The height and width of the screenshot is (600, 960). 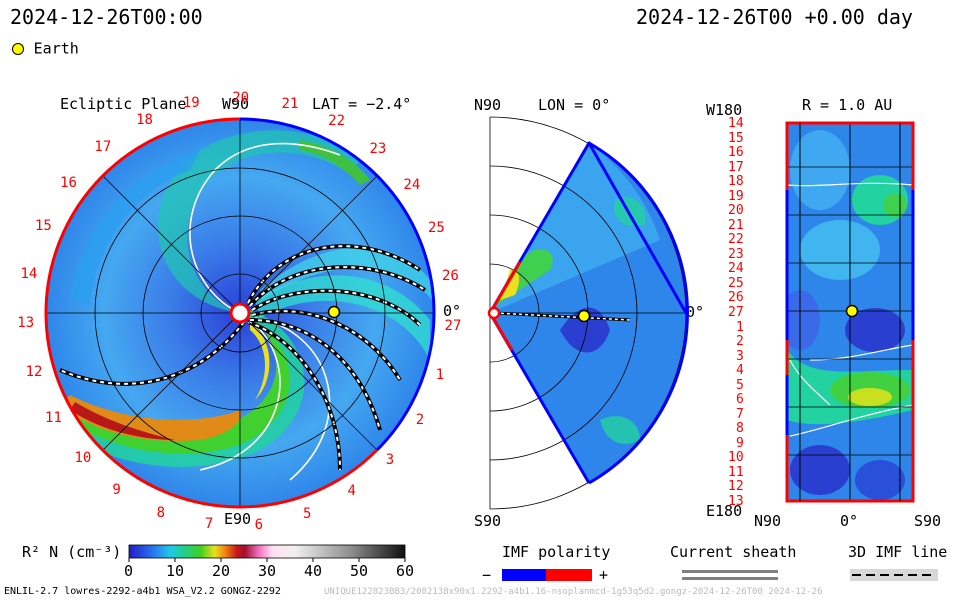 I want to click on colorbar-tick-60: 60, so click(x=405, y=571).